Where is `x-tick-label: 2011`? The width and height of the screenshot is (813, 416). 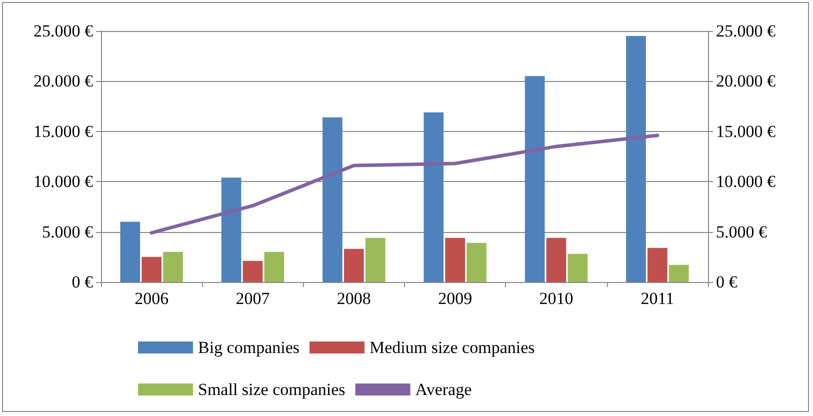 x-tick-label: 2011 is located at coordinates (657, 298).